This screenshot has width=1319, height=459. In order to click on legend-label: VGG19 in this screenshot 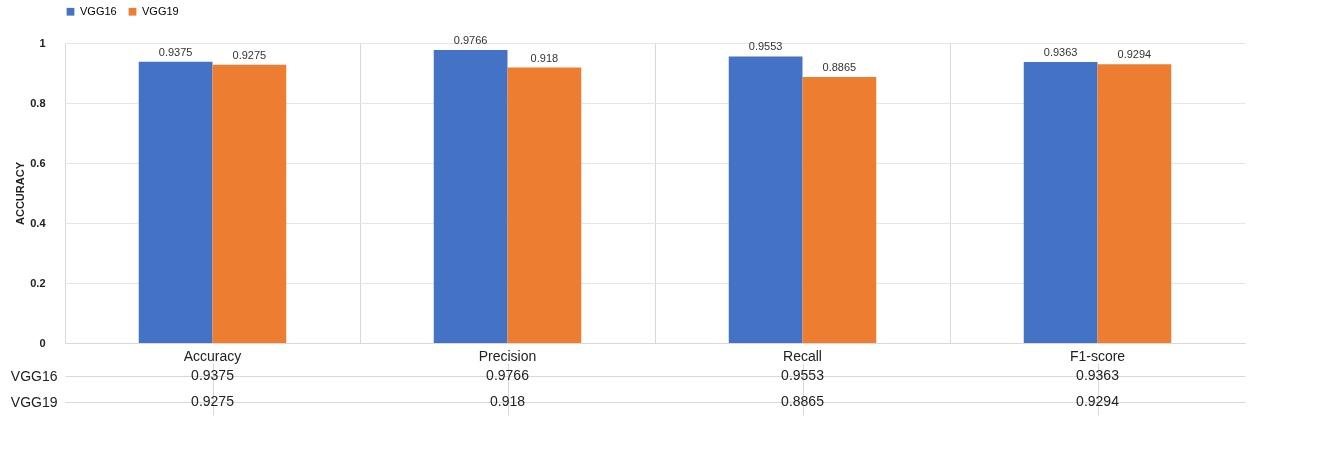, I will do `click(160, 10)`.